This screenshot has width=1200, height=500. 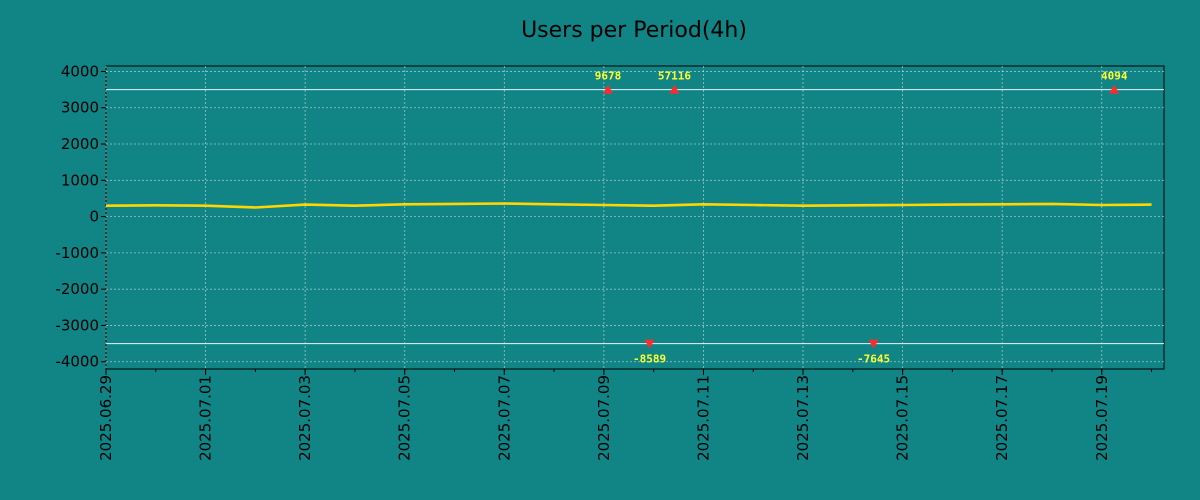 I want to click on x-tick-label: 2025.07.07, so click(x=504, y=418).